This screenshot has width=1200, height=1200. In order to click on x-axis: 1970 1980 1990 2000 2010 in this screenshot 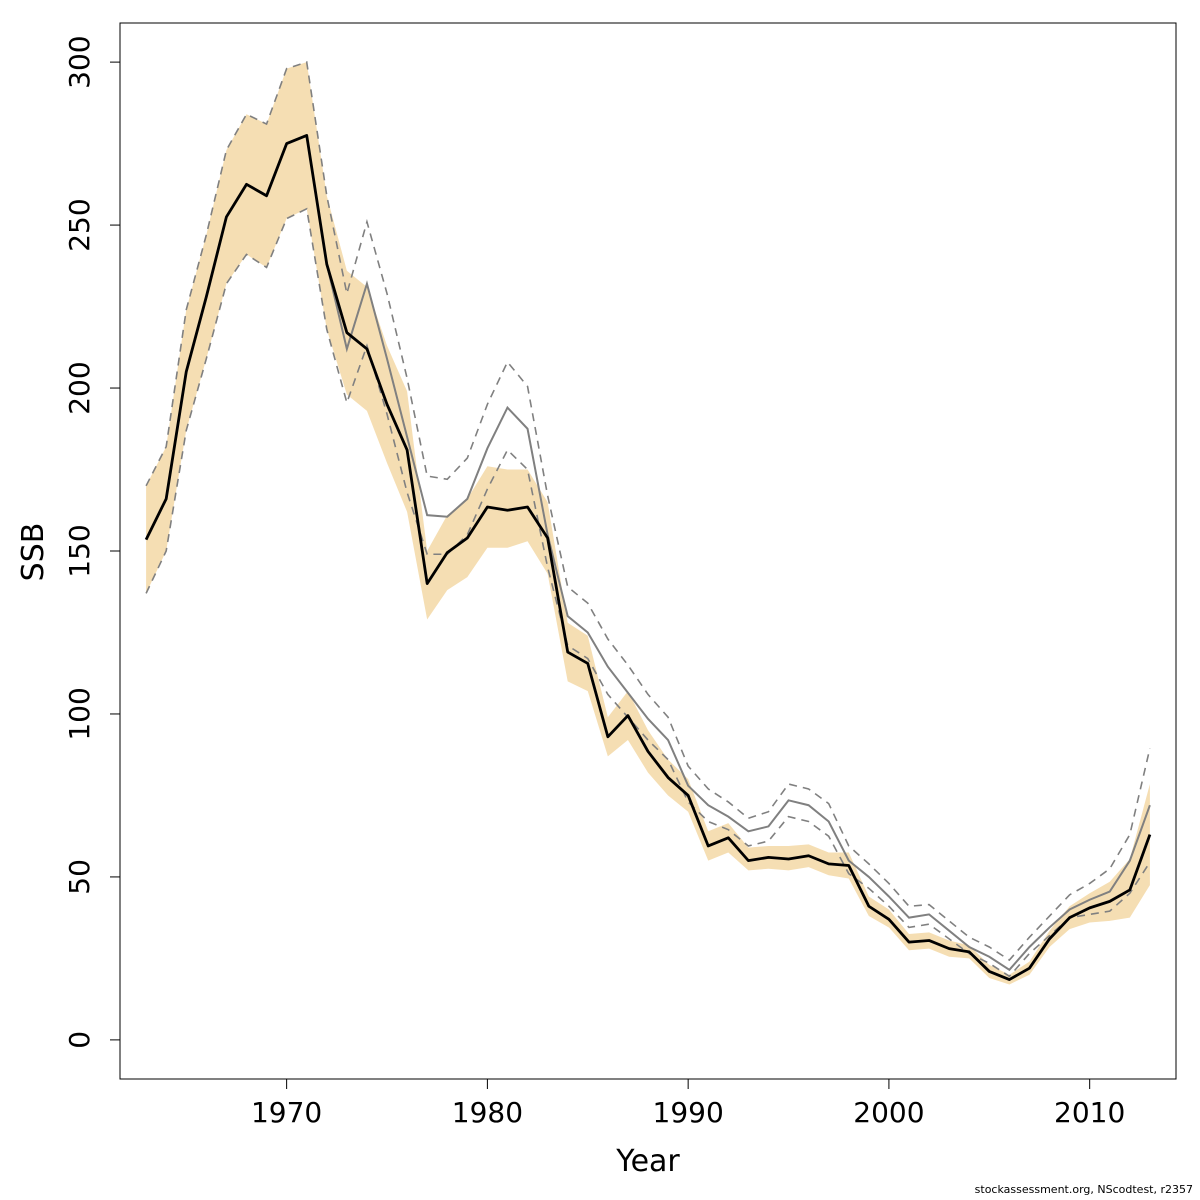, I will do `click(688, 1104)`.